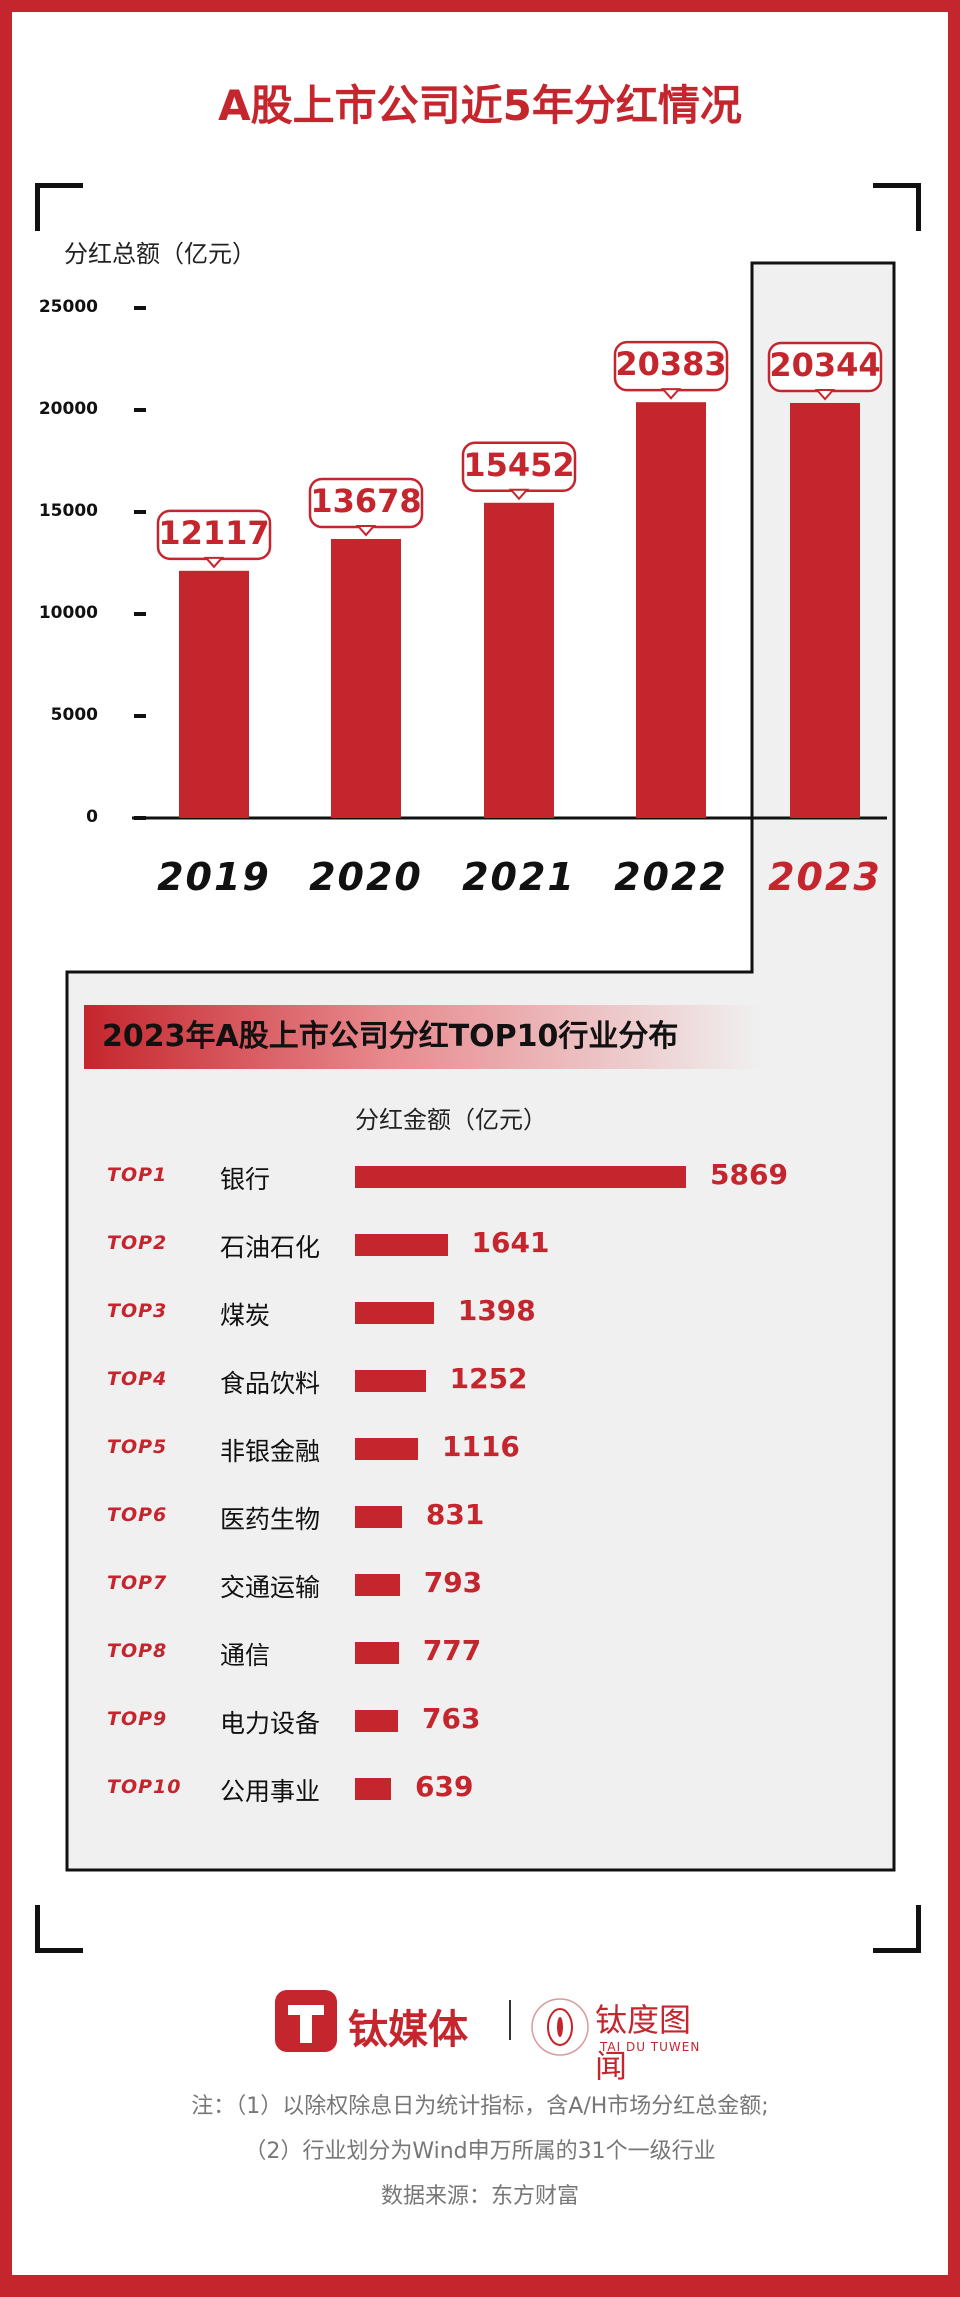 Image resolution: width=960 pixels, height=2297 pixels. I want to click on data-source: 数据来源：东方财富, so click(479, 2196).